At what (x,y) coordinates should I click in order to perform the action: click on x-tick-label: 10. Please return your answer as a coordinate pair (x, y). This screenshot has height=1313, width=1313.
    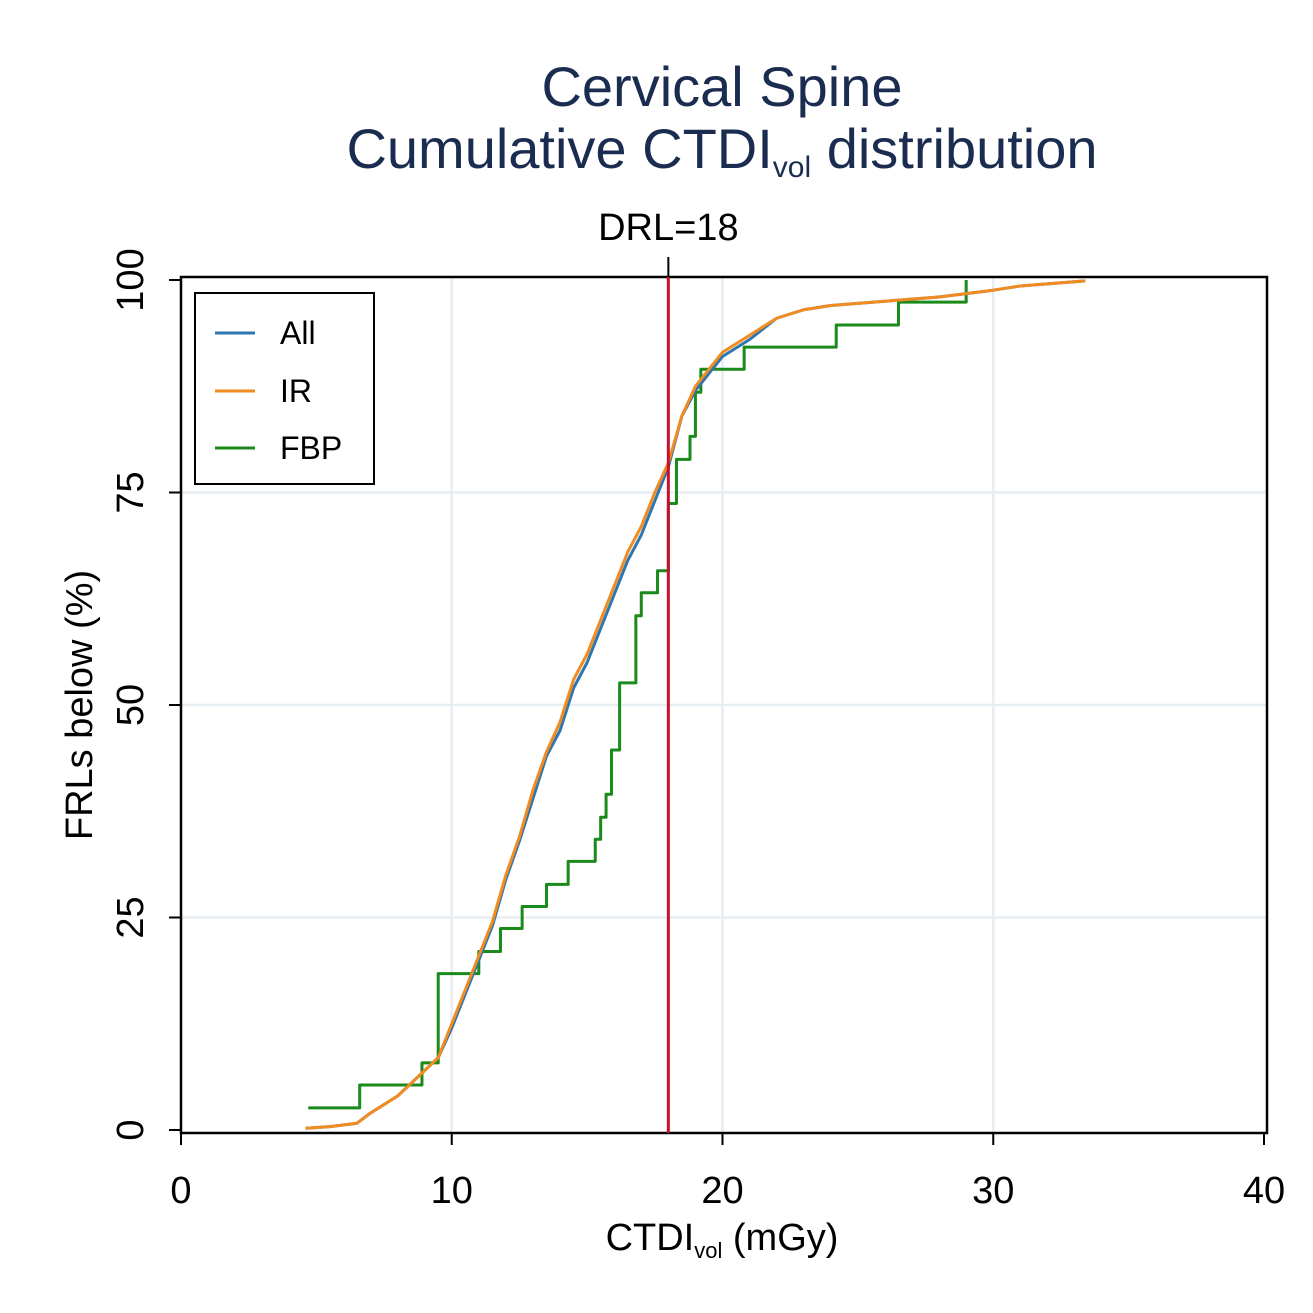
    Looking at the image, I should click on (452, 1191).